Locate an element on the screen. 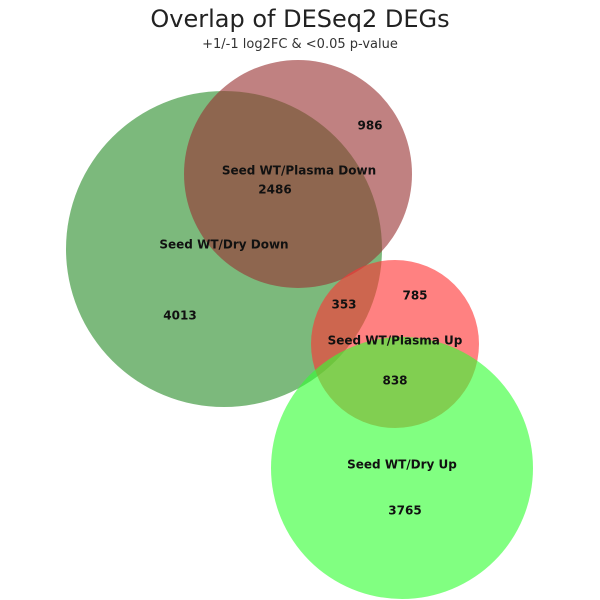 The width and height of the screenshot is (600, 600). diagram-subtitle: +1/-1 log2FC & <0.05 p-value is located at coordinates (300, 44).